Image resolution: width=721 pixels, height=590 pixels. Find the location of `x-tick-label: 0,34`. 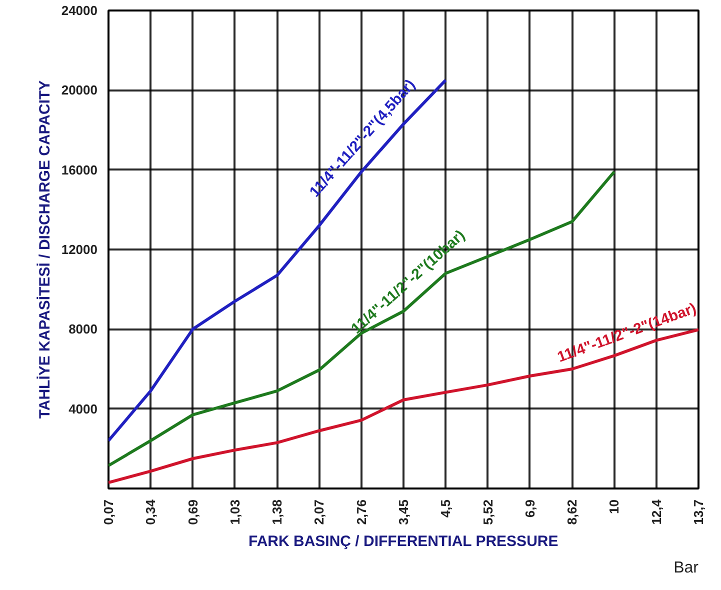

x-tick-label: 0,34 is located at coordinates (150, 511).